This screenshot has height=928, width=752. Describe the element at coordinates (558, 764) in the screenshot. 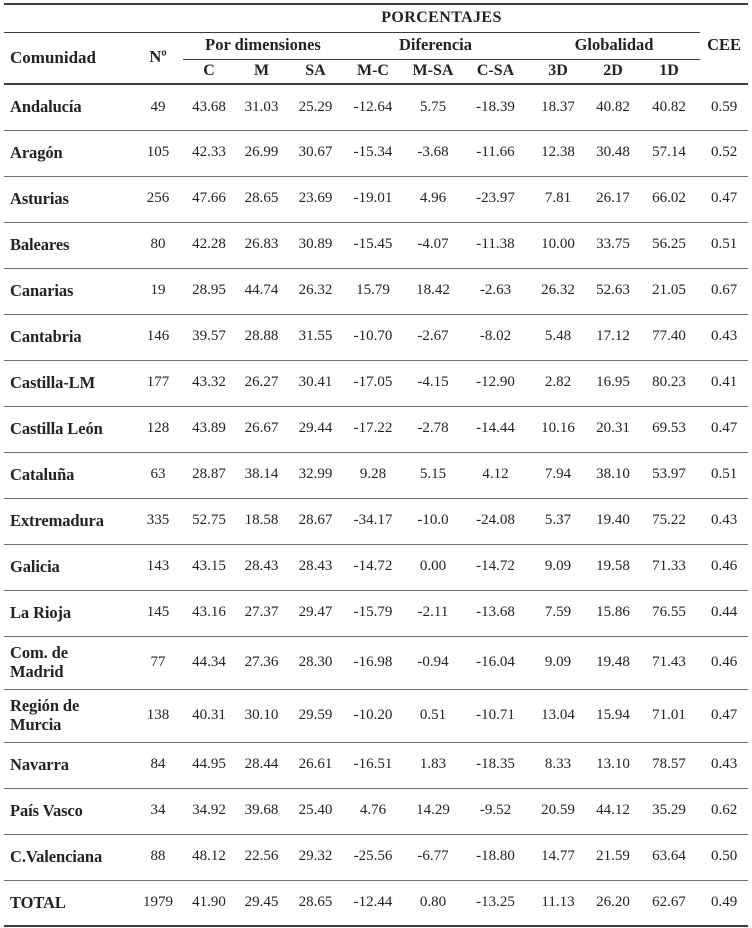

I see `cell-3d: 8.33` at that location.